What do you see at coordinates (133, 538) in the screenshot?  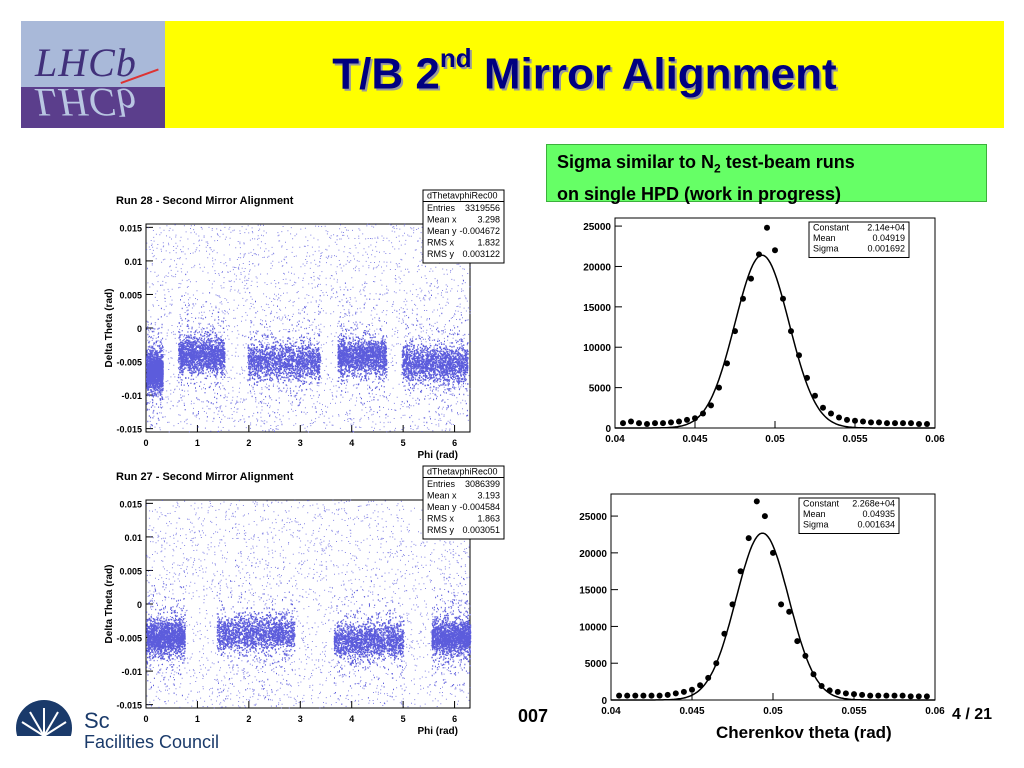 I see `y-tick-label: 0.01` at bounding box center [133, 538].